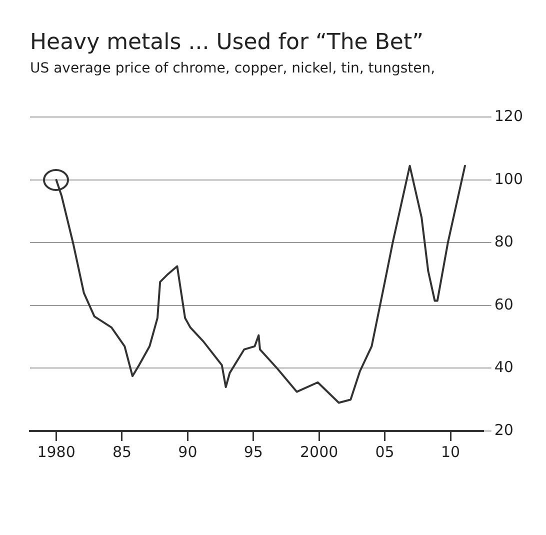  I want to click on x-tick-label: 95, so click(253, 451).